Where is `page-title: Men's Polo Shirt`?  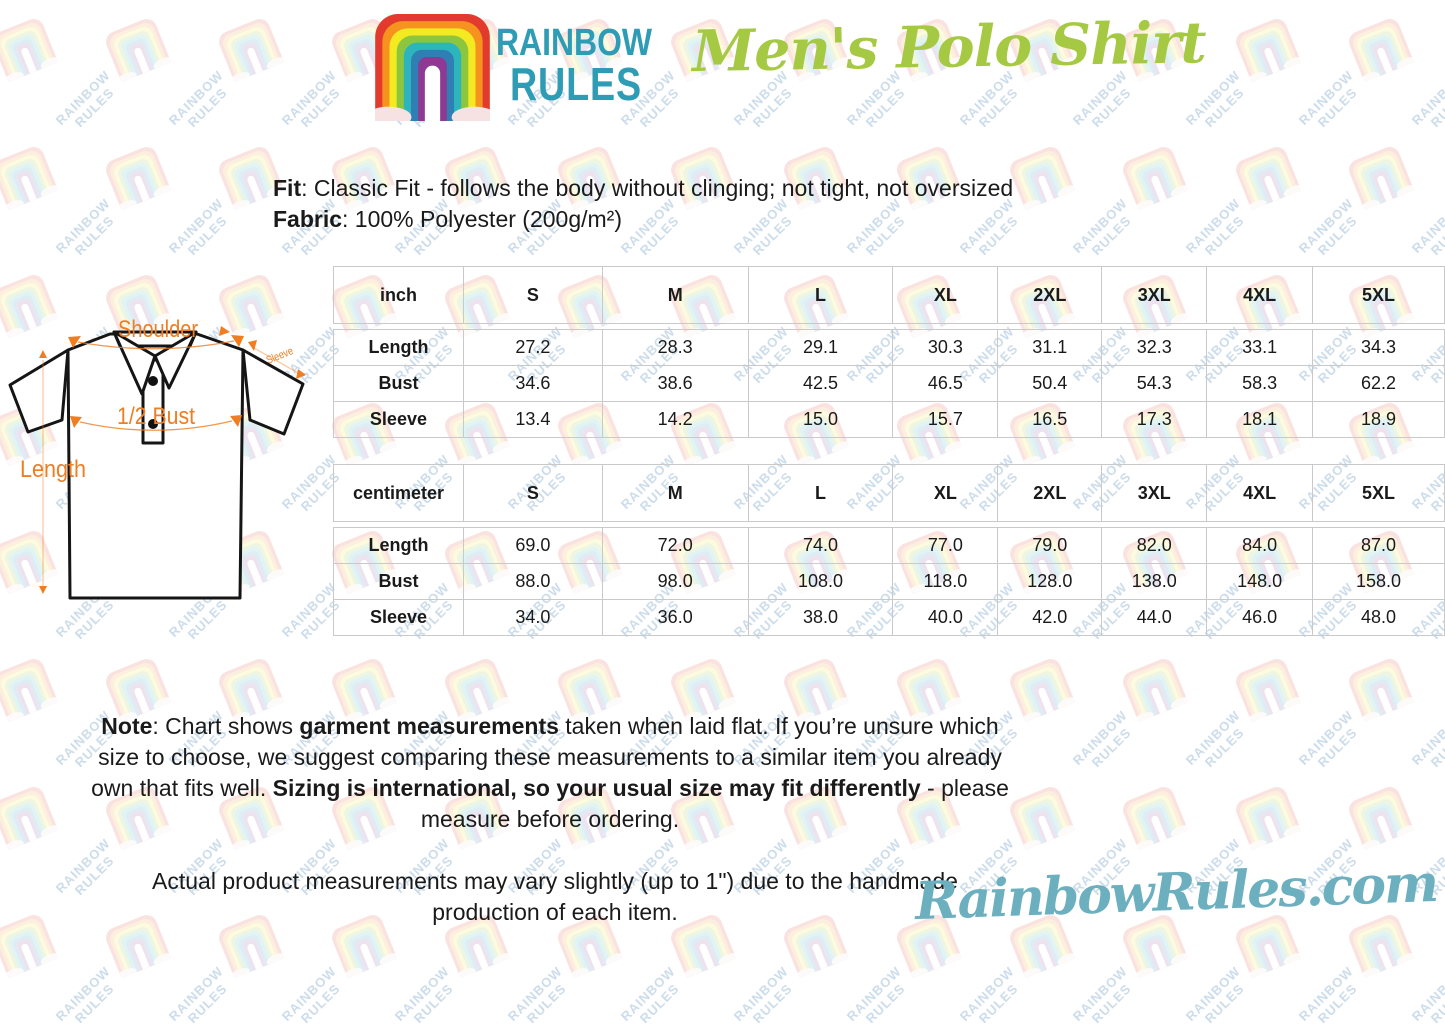 page-title: Men's Polo Shirt is located at coordinates (949, 47).